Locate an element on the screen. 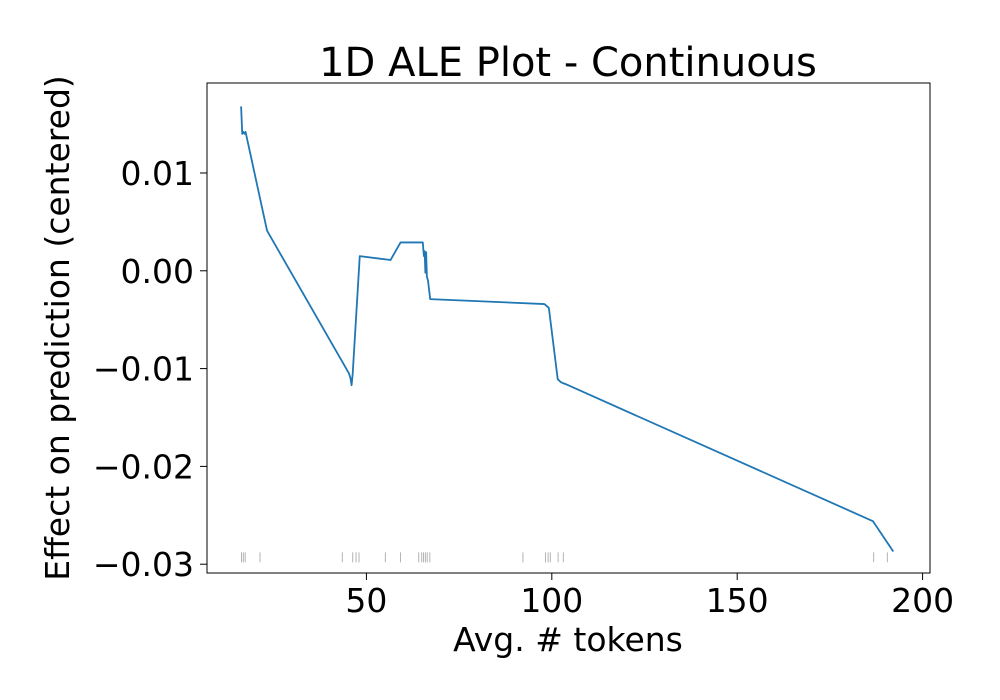  x-tick-label: 150 is located at coordinates (737, 600).